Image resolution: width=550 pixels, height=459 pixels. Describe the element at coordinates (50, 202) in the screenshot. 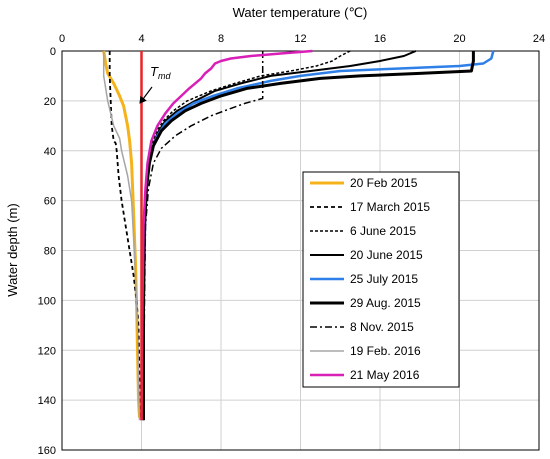

I see `y-tick-label: 60` at that location.